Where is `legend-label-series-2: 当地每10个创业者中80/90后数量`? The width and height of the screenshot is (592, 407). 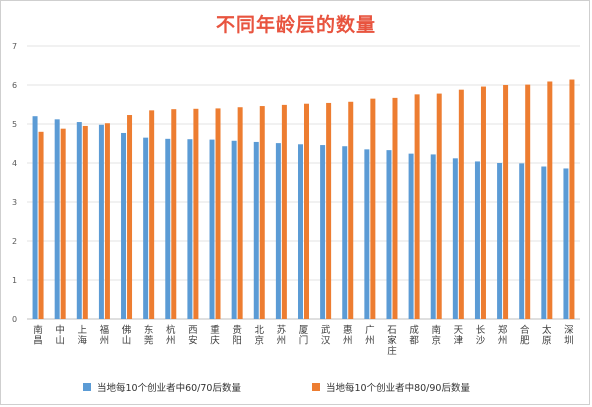 legend-label-series-2: 当地每10个创业者中80/90后数量 is located at coordinates (398, 388).